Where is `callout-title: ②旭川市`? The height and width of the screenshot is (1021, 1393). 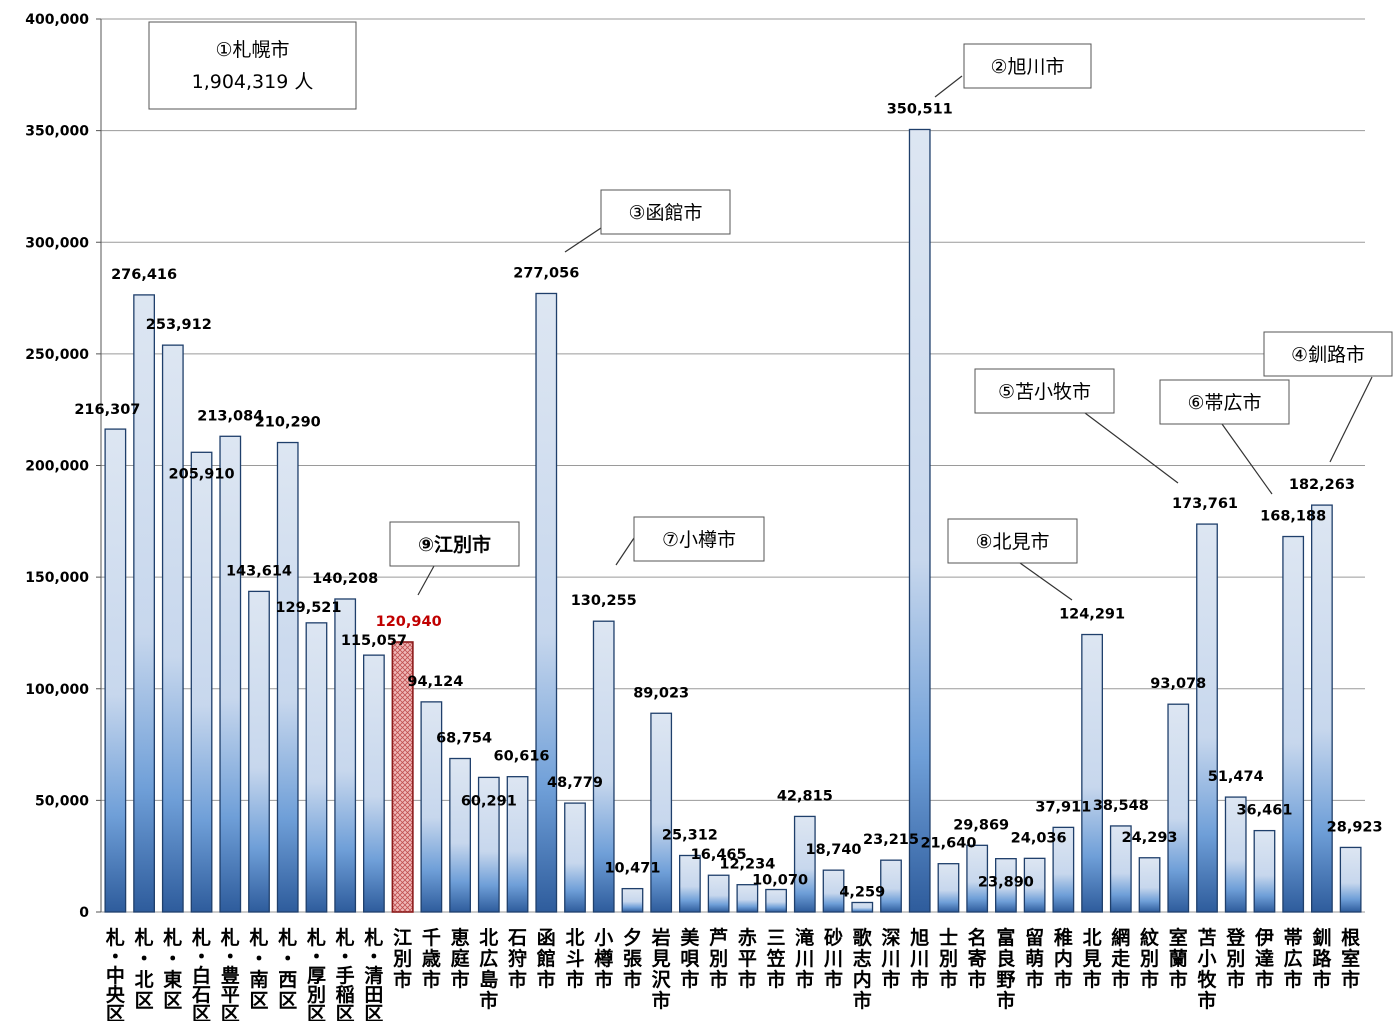
callout-title: ②旭川市 is located at coordinates (1027, 67).